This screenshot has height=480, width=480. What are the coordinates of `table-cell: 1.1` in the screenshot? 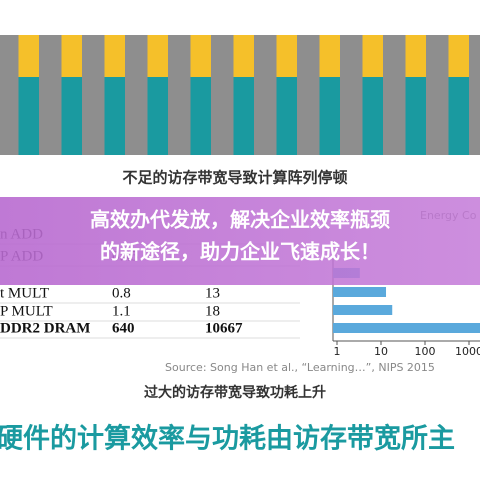 It's located at (121, 311).